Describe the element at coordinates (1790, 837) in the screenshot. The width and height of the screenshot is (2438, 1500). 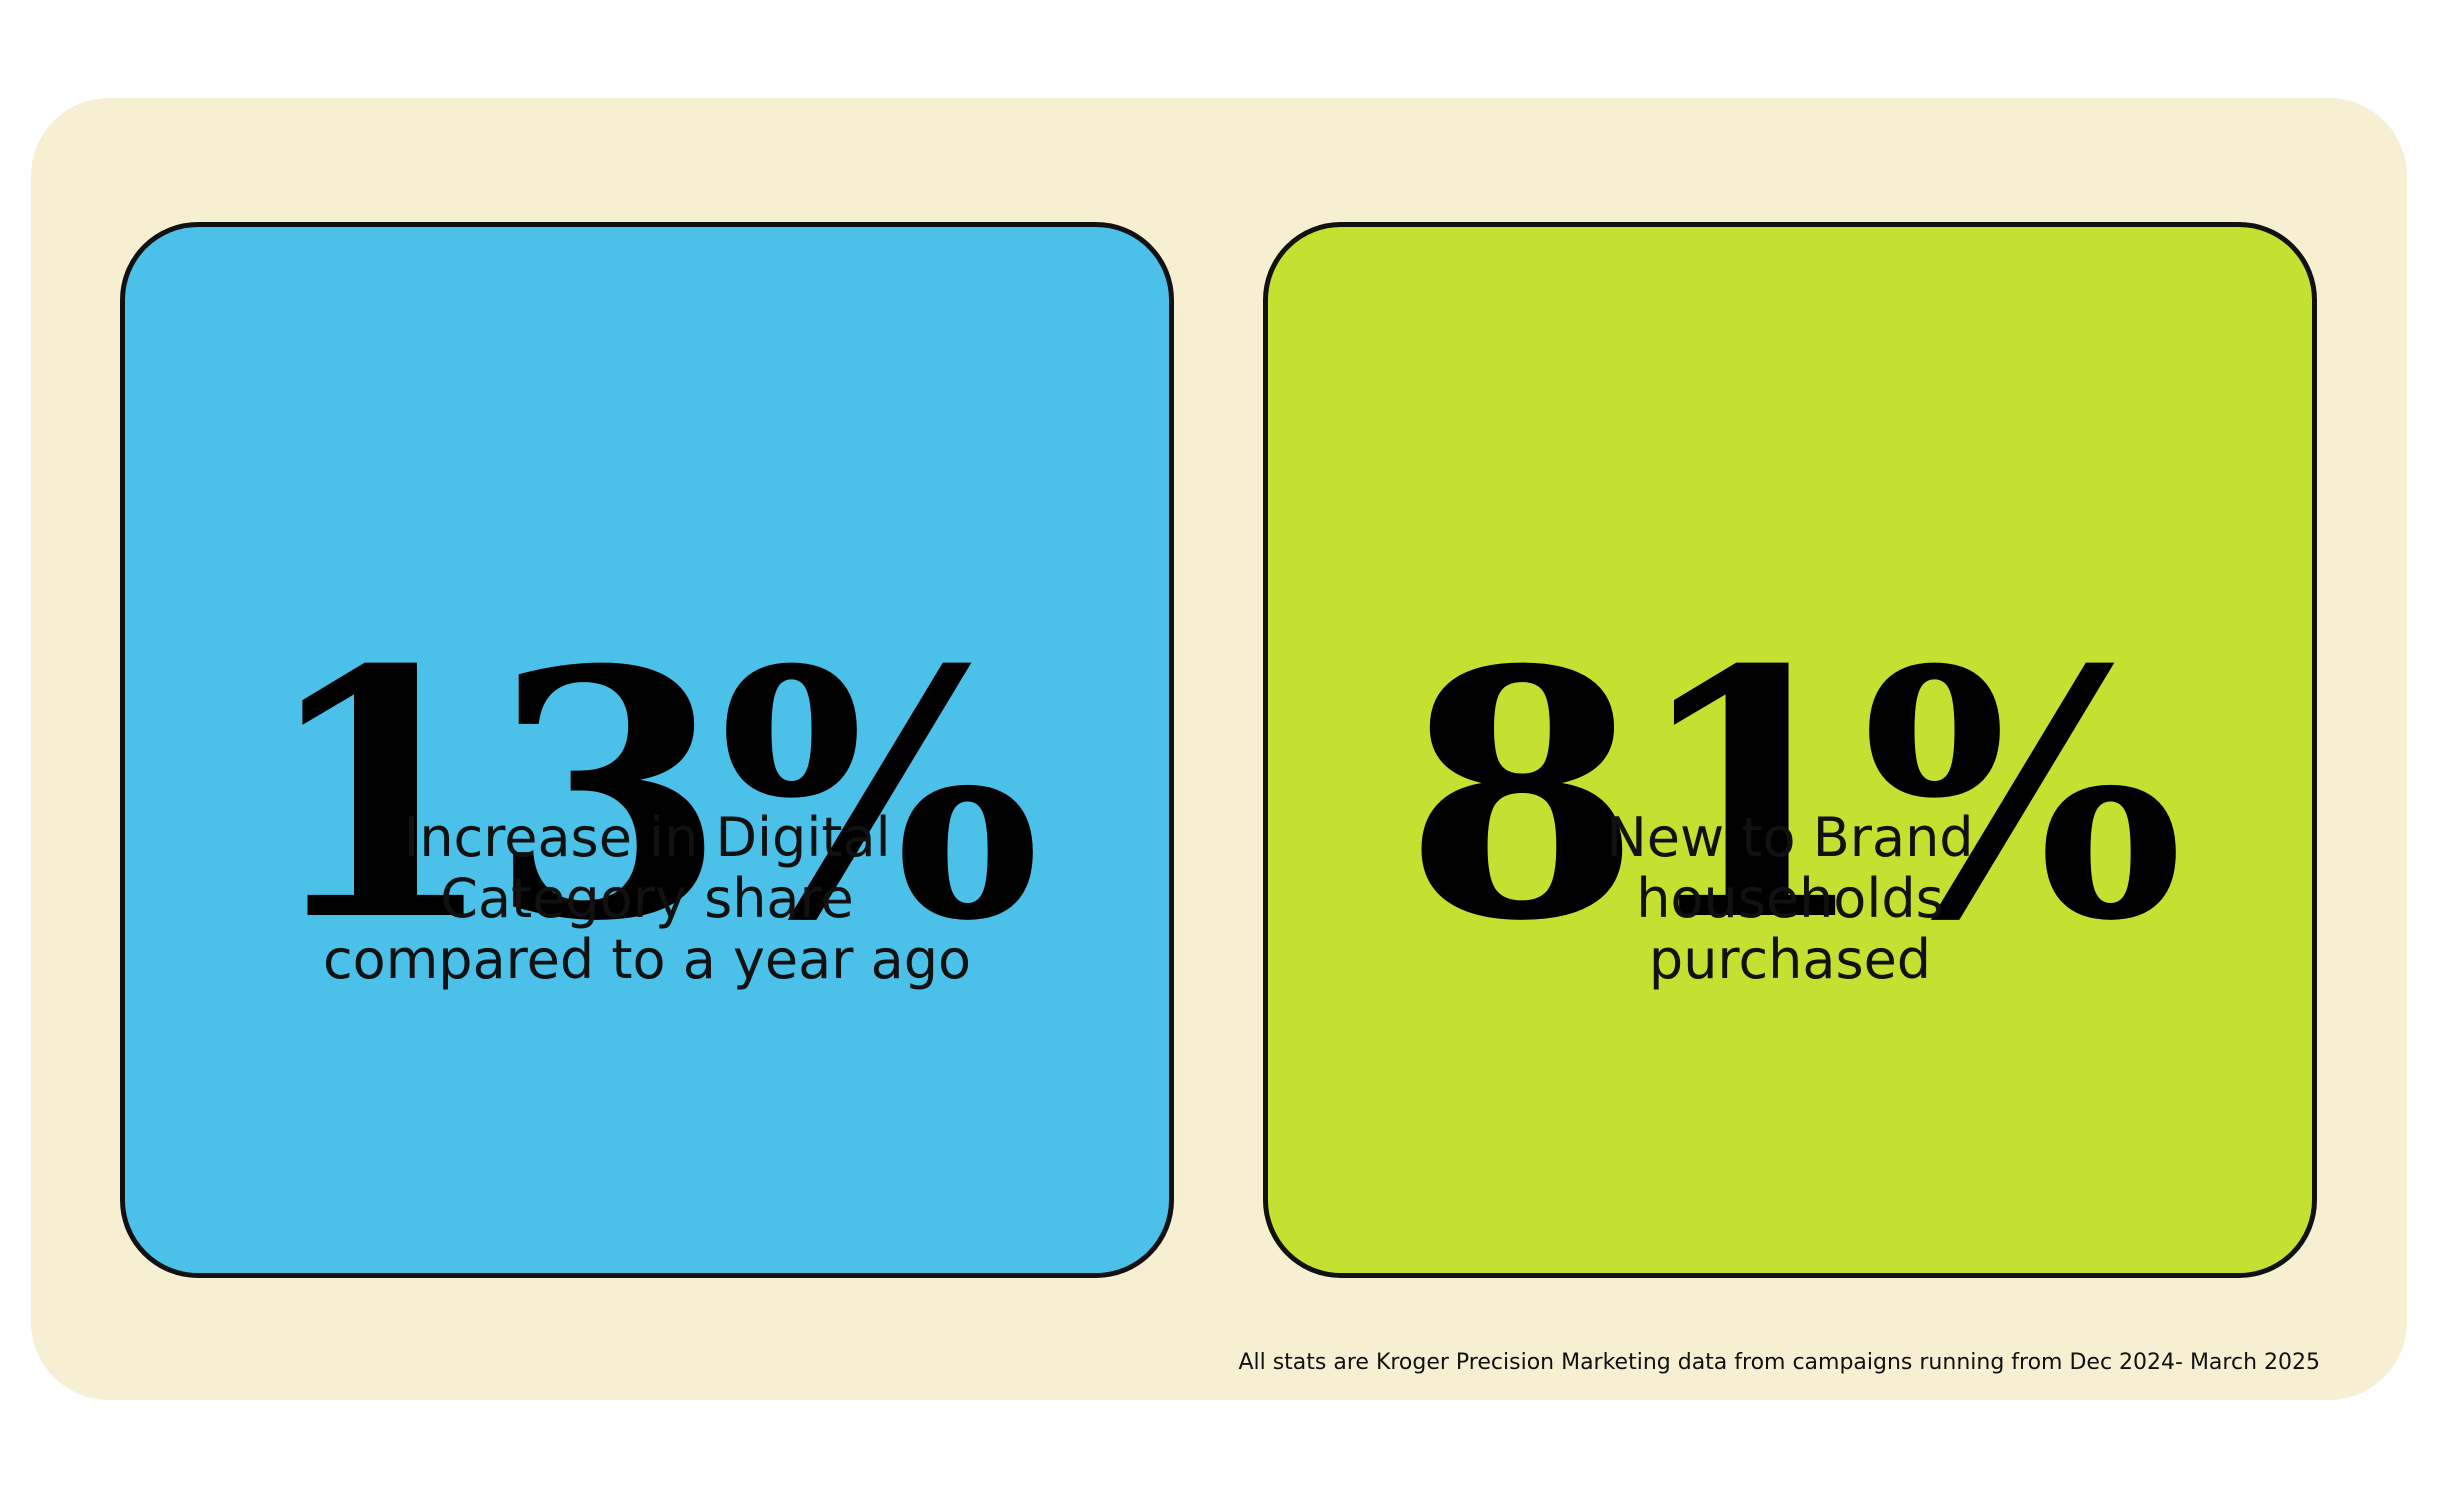
I see `label-line: New to Brand` at that location.